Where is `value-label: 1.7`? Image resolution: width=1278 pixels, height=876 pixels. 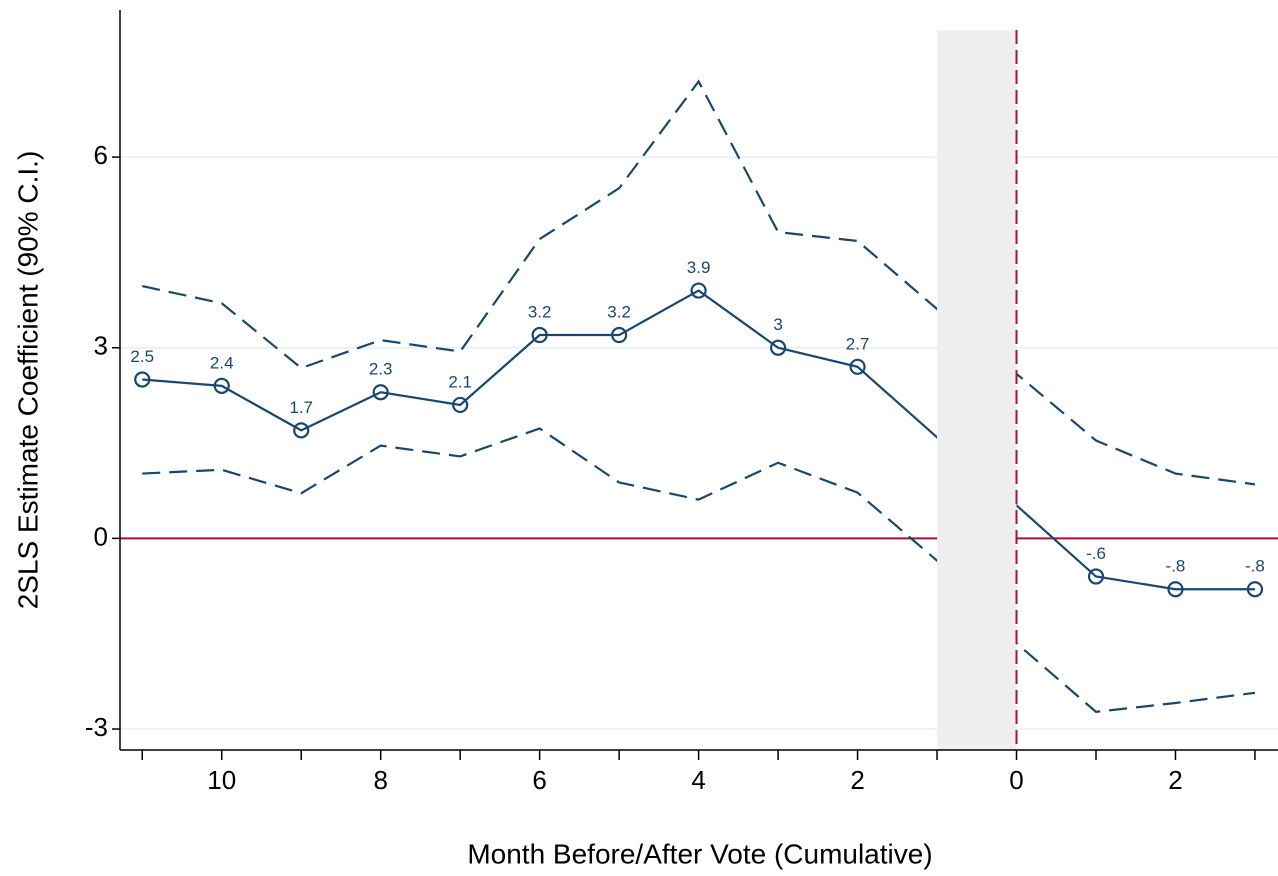
value-label: 1.7 is located at coordinates (301, 407).